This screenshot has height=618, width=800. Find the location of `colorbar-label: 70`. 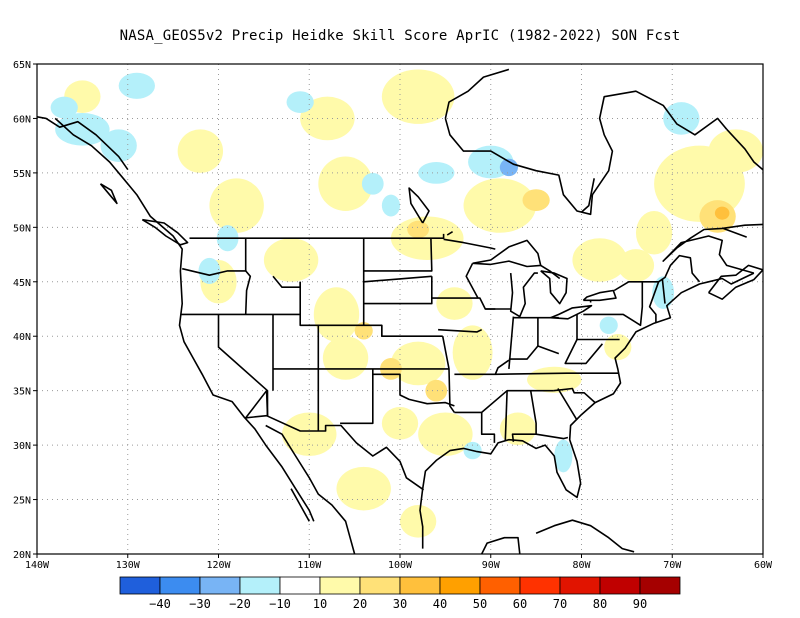

colorbar-label: 70 is located at coordinates (560, 604).